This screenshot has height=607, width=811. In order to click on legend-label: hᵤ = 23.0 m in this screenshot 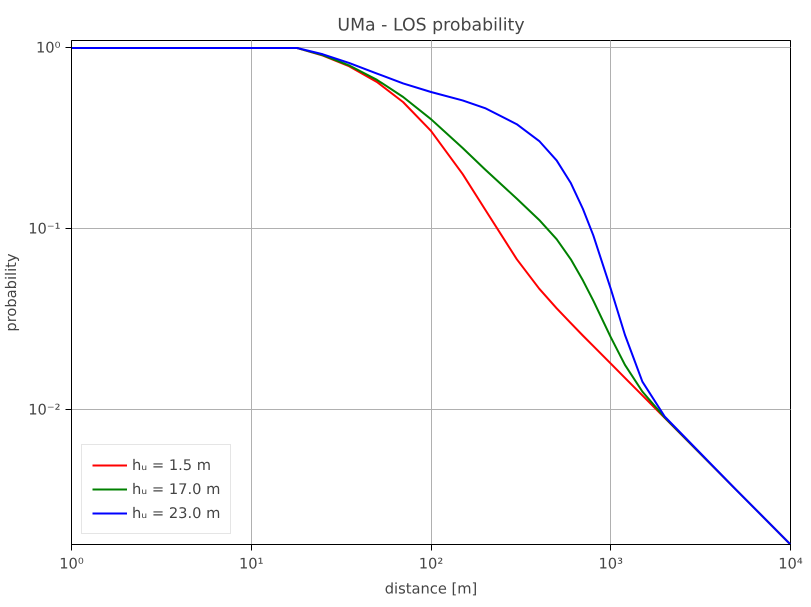, I will do `click(176, 513)`.